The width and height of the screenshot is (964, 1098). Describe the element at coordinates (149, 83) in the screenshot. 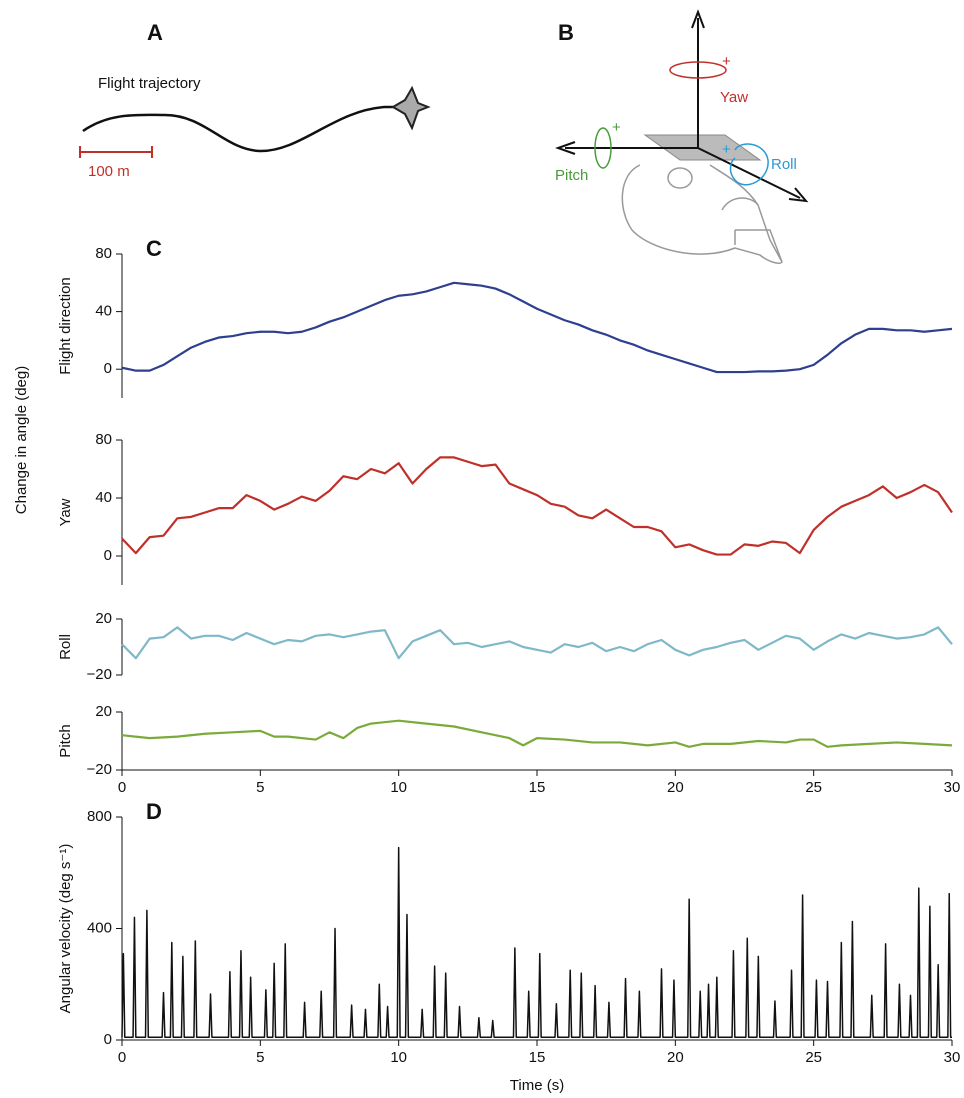

I see `diagram-title: Flight trajectory` at that location.